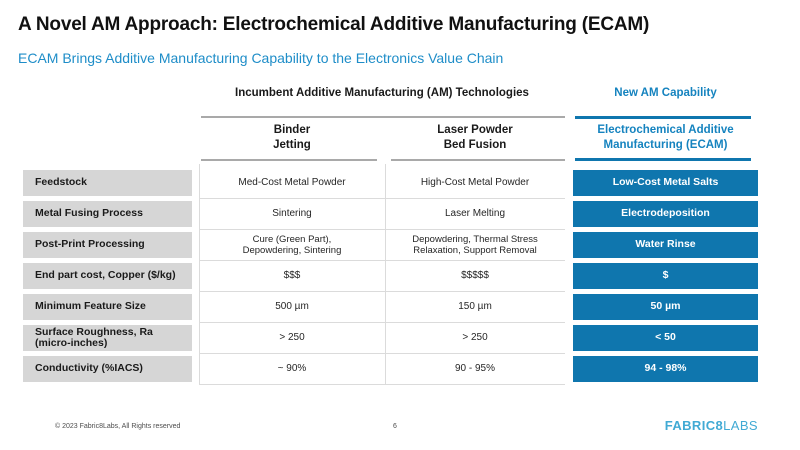 The height and width of the screenshot is (450, 800). Describe the element at coordinates (665, 338) in the screenshot. I see `cell-ecam: < 50` at that location.